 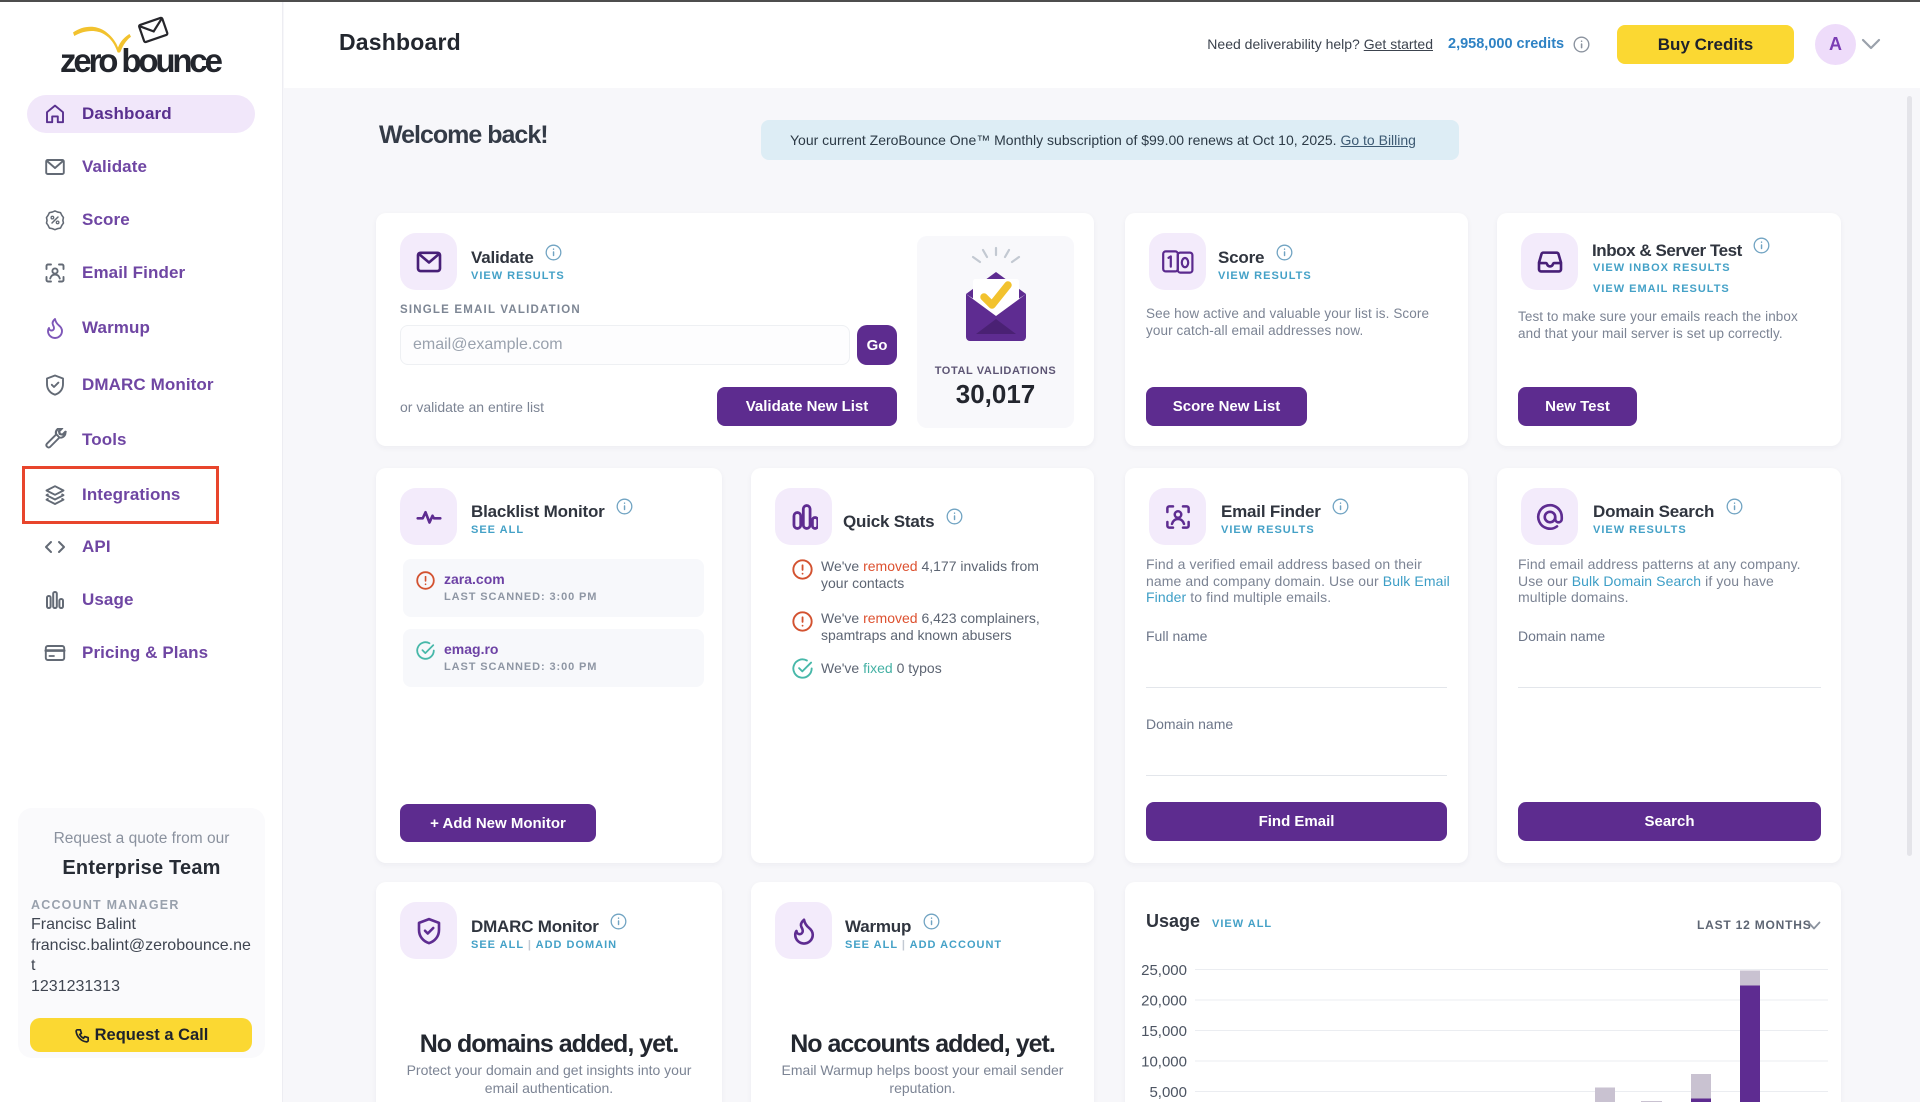 What do you see at coordinates (1164, 1031) in the screenshot?
I see `svg-text: 15,000` at bounding box center [1164, 1031].